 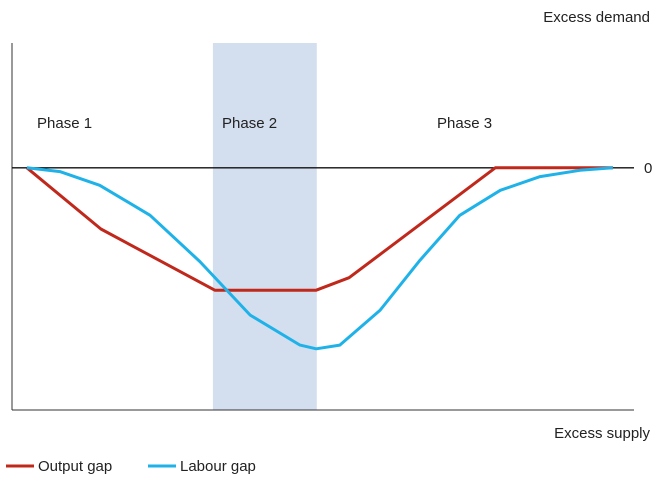 I want to click on shaded-region, so click(x=264, y=226).